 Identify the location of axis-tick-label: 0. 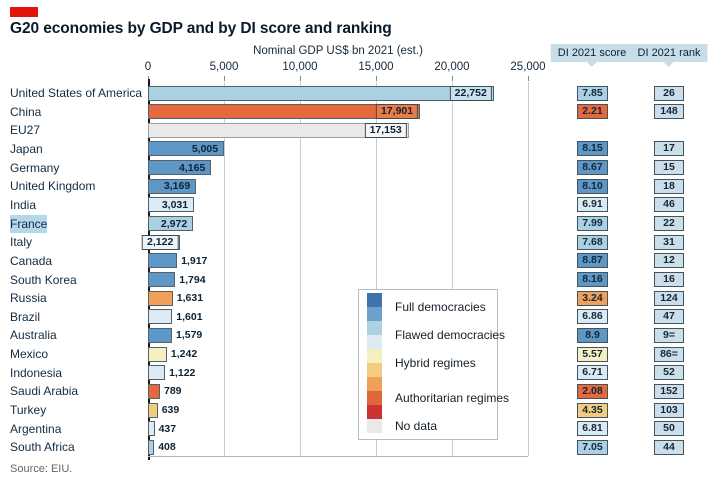
(148, 67).